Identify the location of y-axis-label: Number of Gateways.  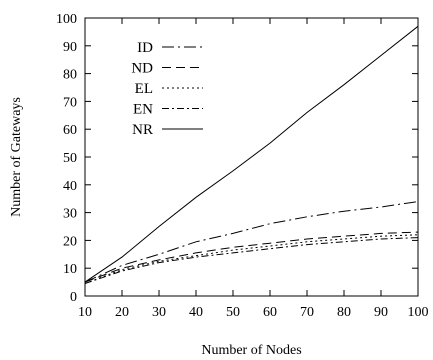
(16, 157).